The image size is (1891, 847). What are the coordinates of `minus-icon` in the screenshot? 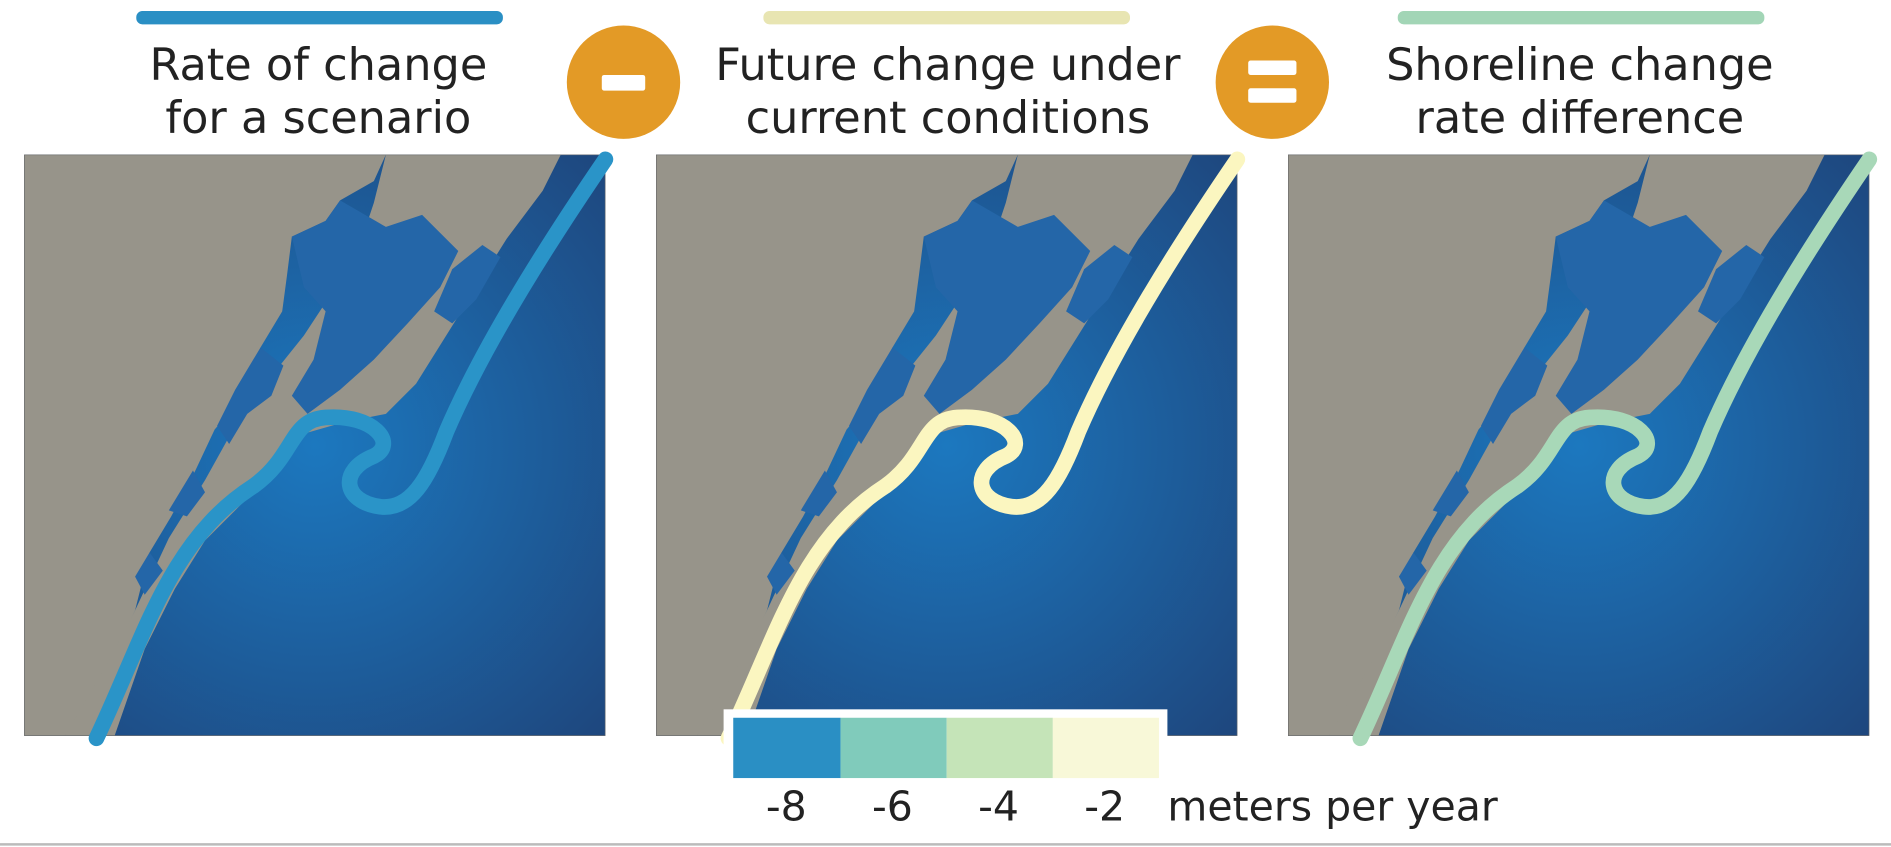 It's located at (623, 82).